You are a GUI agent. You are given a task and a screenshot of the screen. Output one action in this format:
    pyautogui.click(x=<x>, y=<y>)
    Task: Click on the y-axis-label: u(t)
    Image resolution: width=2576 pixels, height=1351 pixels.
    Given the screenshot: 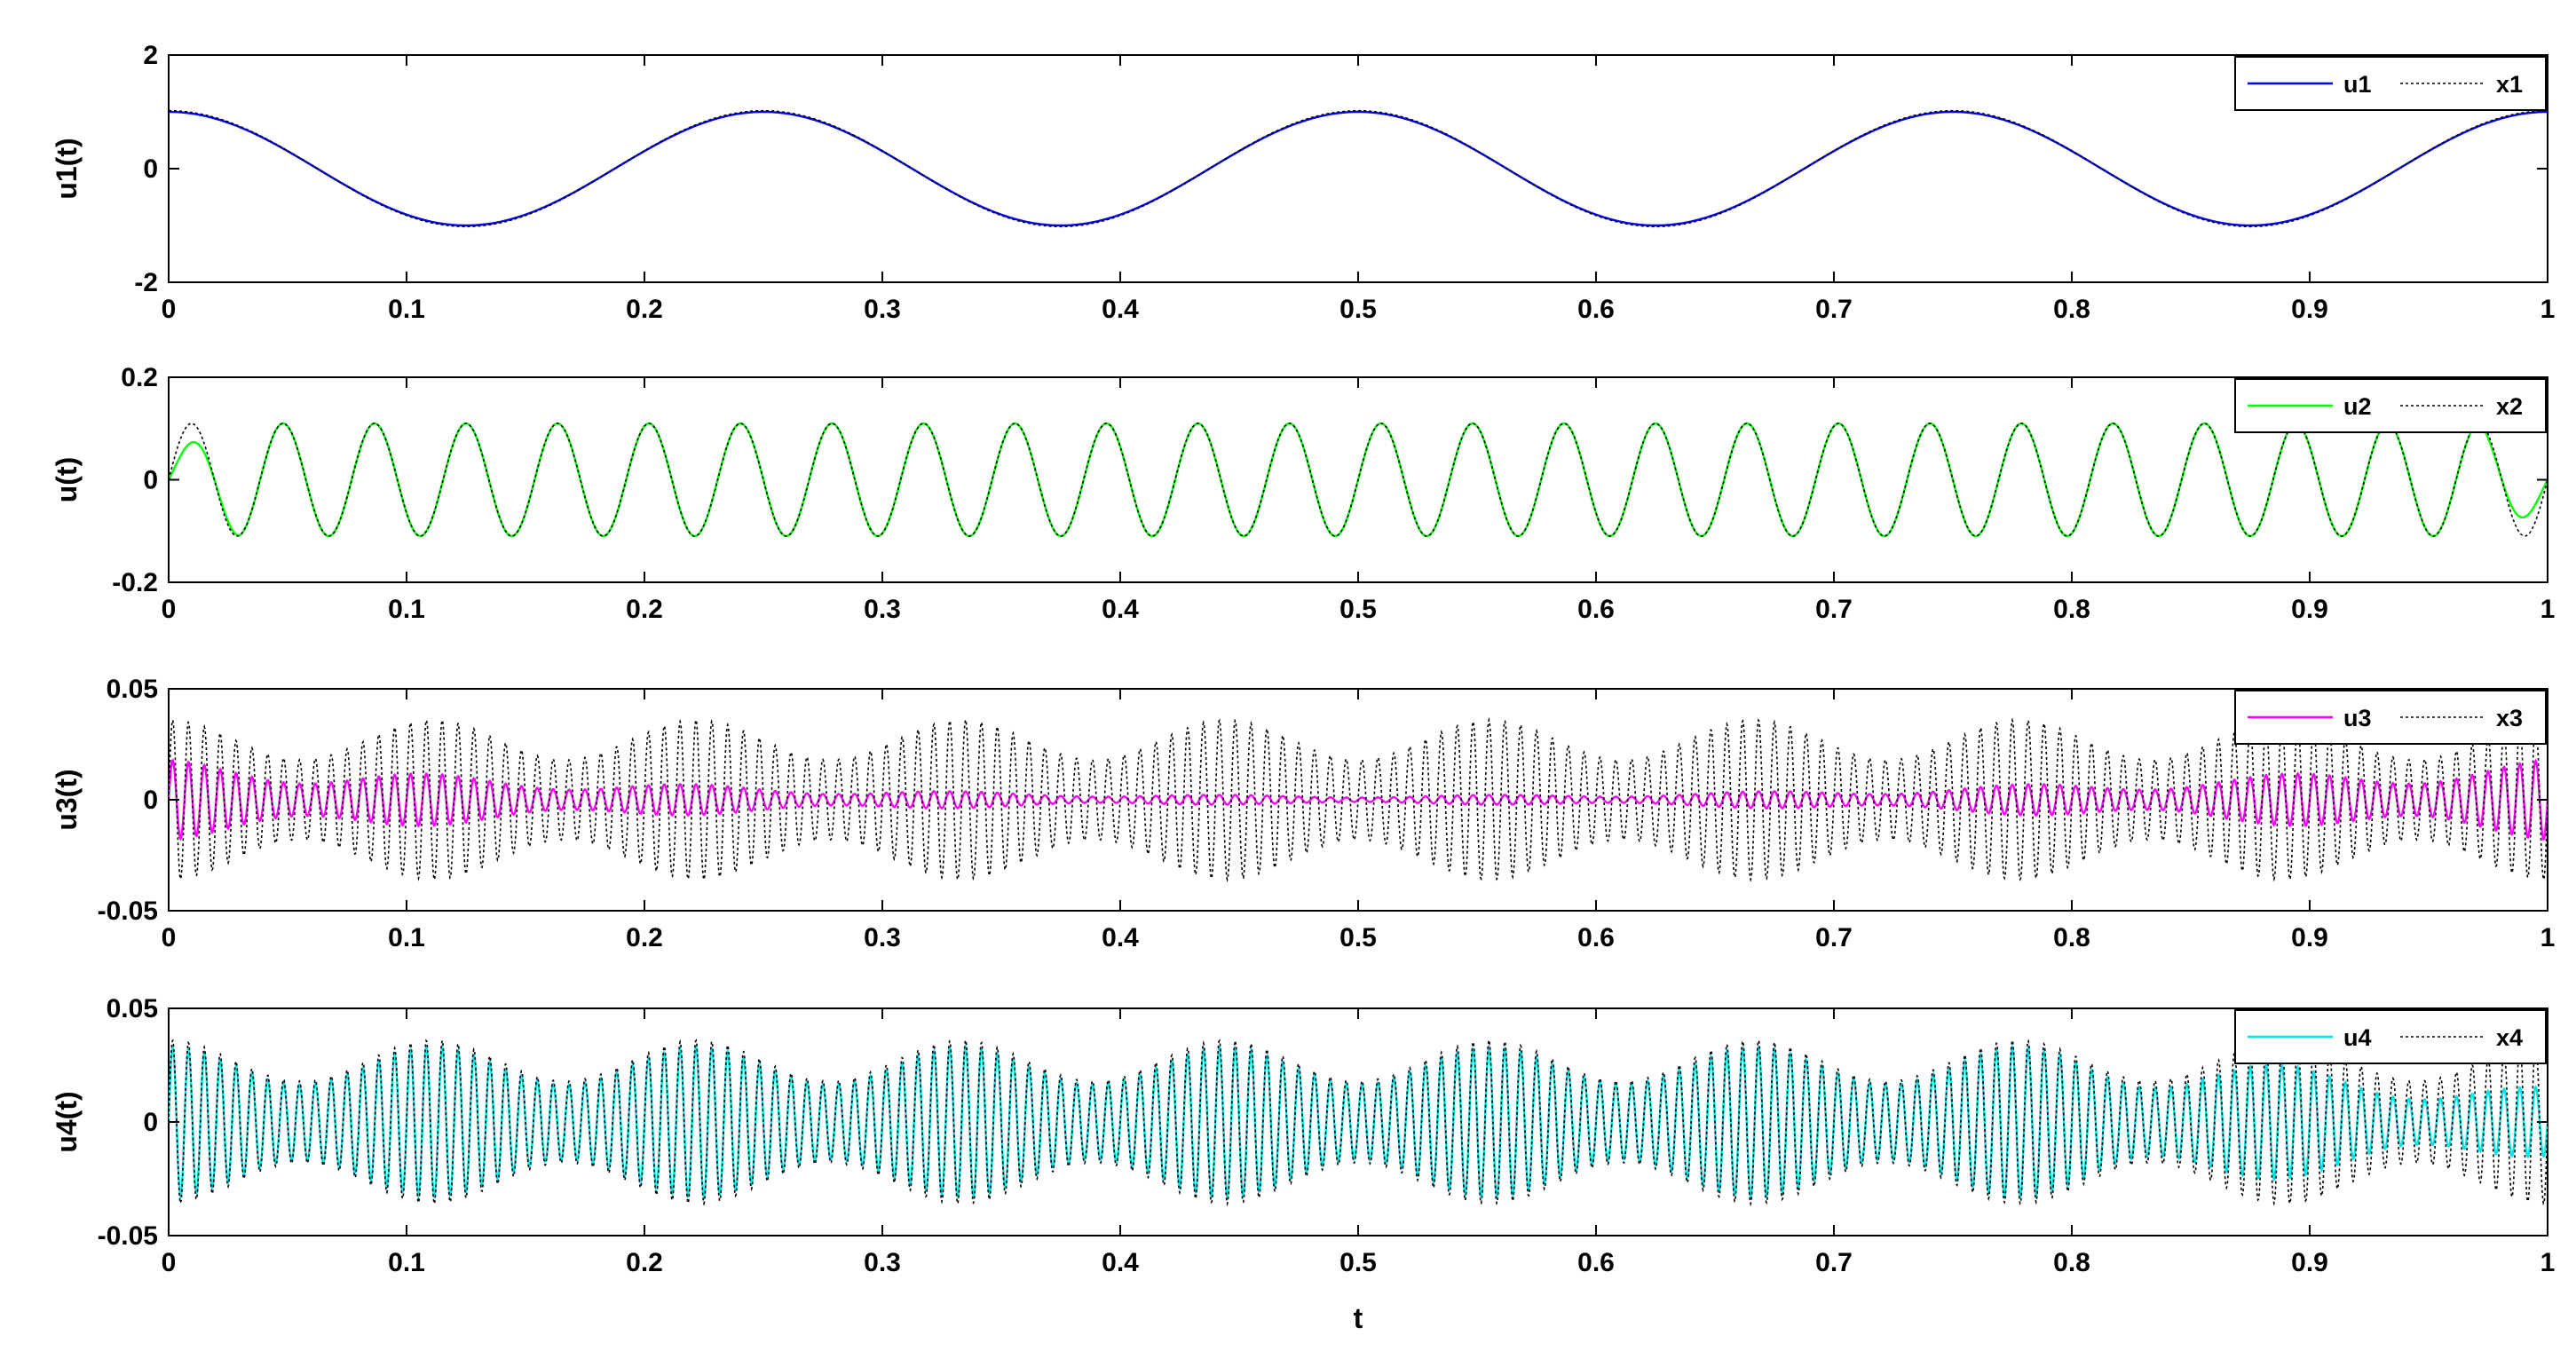 What is the action you would take?
    pyautogui.click(x=67, y=480)
    